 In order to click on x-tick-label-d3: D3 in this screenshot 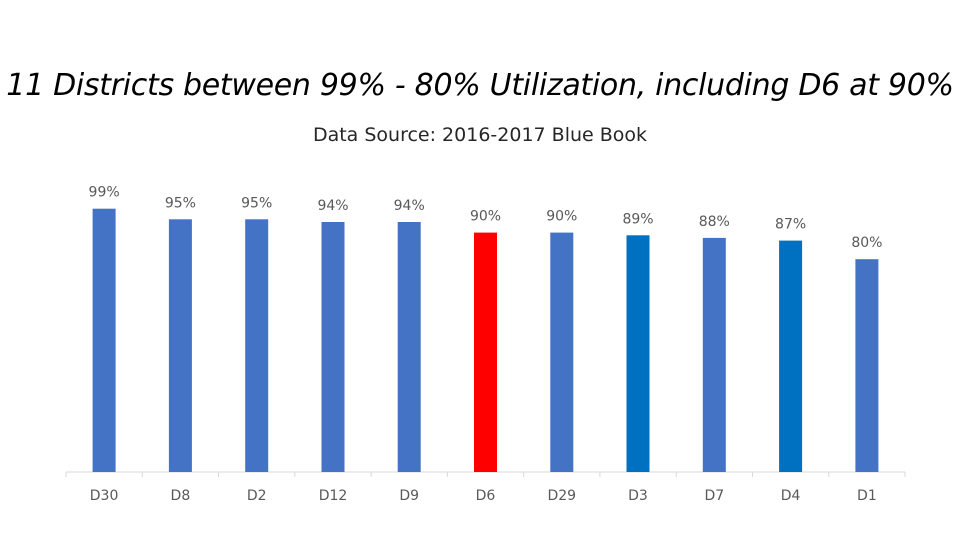, I will do `click(638, 496)`.